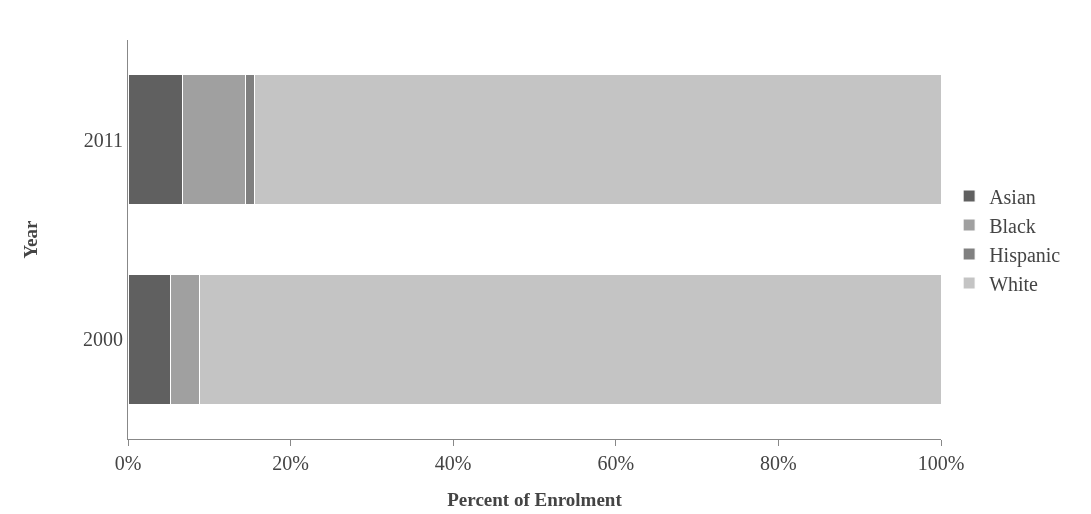 The image size is (1091, 514). Describe the element at coordinates (103, 139) in the screenshot. I see `y-tick-label: 2011` at that location.